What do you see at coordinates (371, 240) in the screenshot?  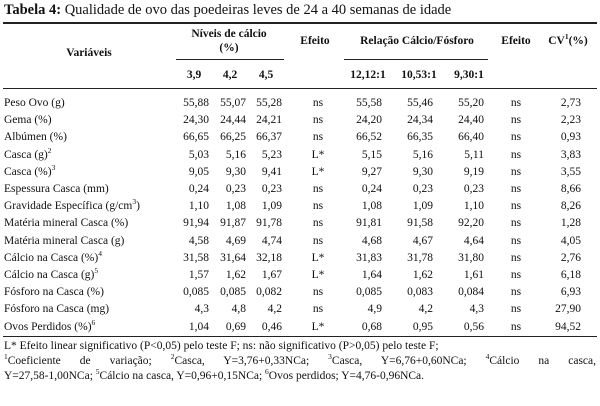 I see `cell-relacao-12-12: 4,68` at bounding box center [371, 240].